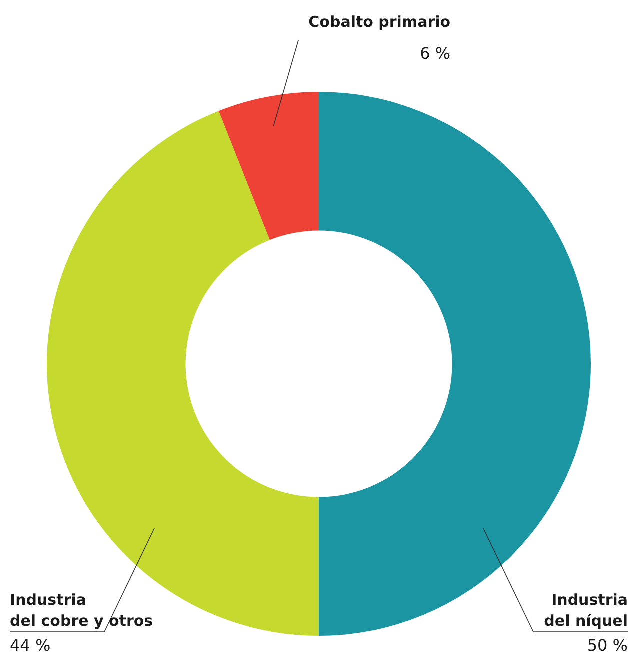 The image size is (633, 655). I want to click on data-label: 6 %, so click(435, 53).